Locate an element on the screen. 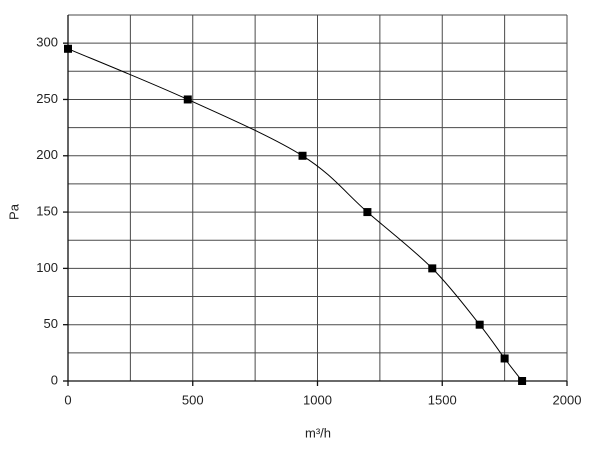 The width and height of the screenshot is (600, 451). y-tick-label: 50 is located at coordinates (51, 323).